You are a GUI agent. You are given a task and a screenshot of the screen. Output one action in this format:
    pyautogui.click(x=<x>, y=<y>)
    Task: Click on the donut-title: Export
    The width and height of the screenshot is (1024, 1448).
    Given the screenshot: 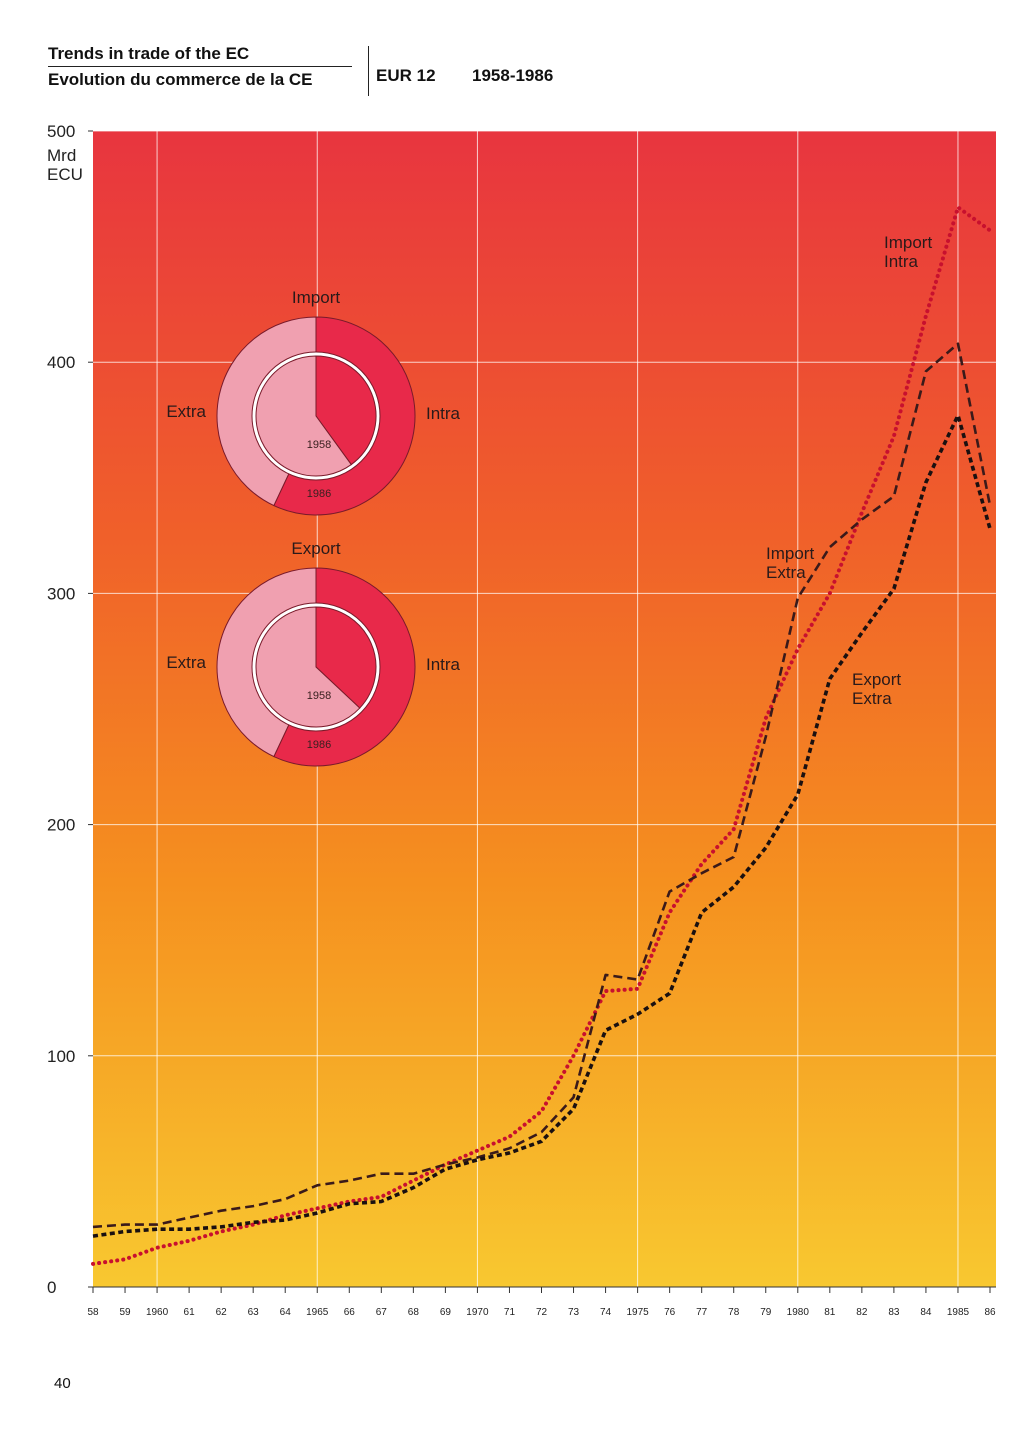 What is the action you would take?
    pyautogui.click(x=315, y=548)
    